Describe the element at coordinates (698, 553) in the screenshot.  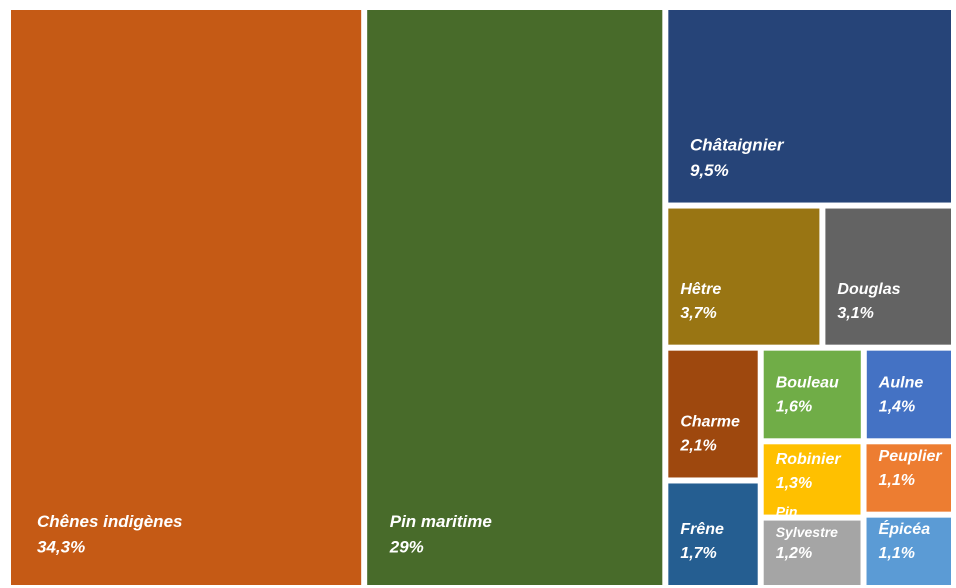
I see `value-label: 1,7%` at that location.